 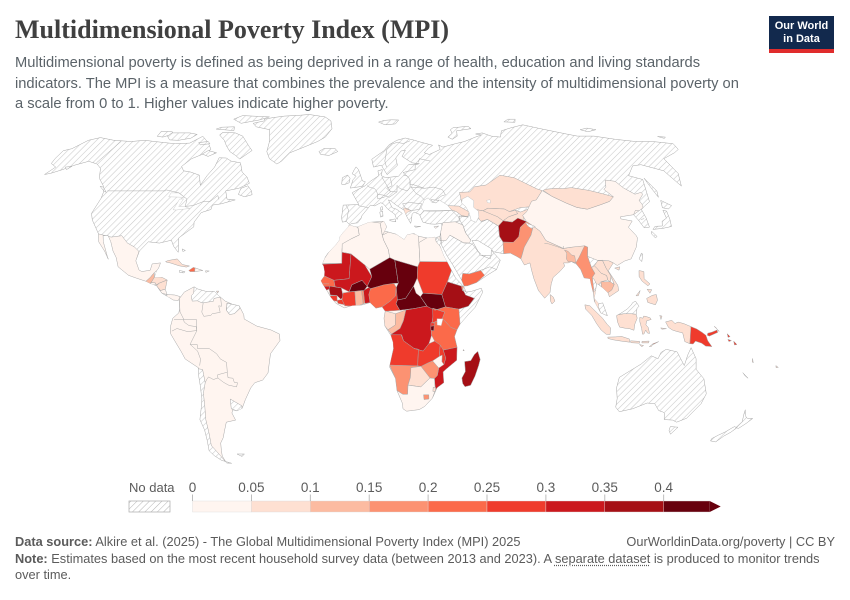 What do you see at coordinates (546, 487) in the screenshot?
I see `svg-text: 0.3` at bounding box center [546, 487].